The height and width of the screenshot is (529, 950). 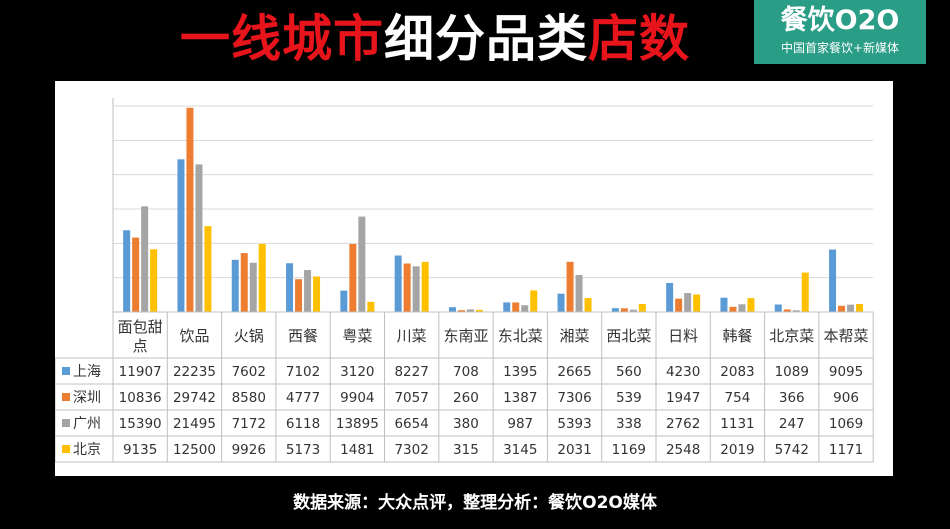 I want to click on data-value: 11907, so click(x=140, y=372).